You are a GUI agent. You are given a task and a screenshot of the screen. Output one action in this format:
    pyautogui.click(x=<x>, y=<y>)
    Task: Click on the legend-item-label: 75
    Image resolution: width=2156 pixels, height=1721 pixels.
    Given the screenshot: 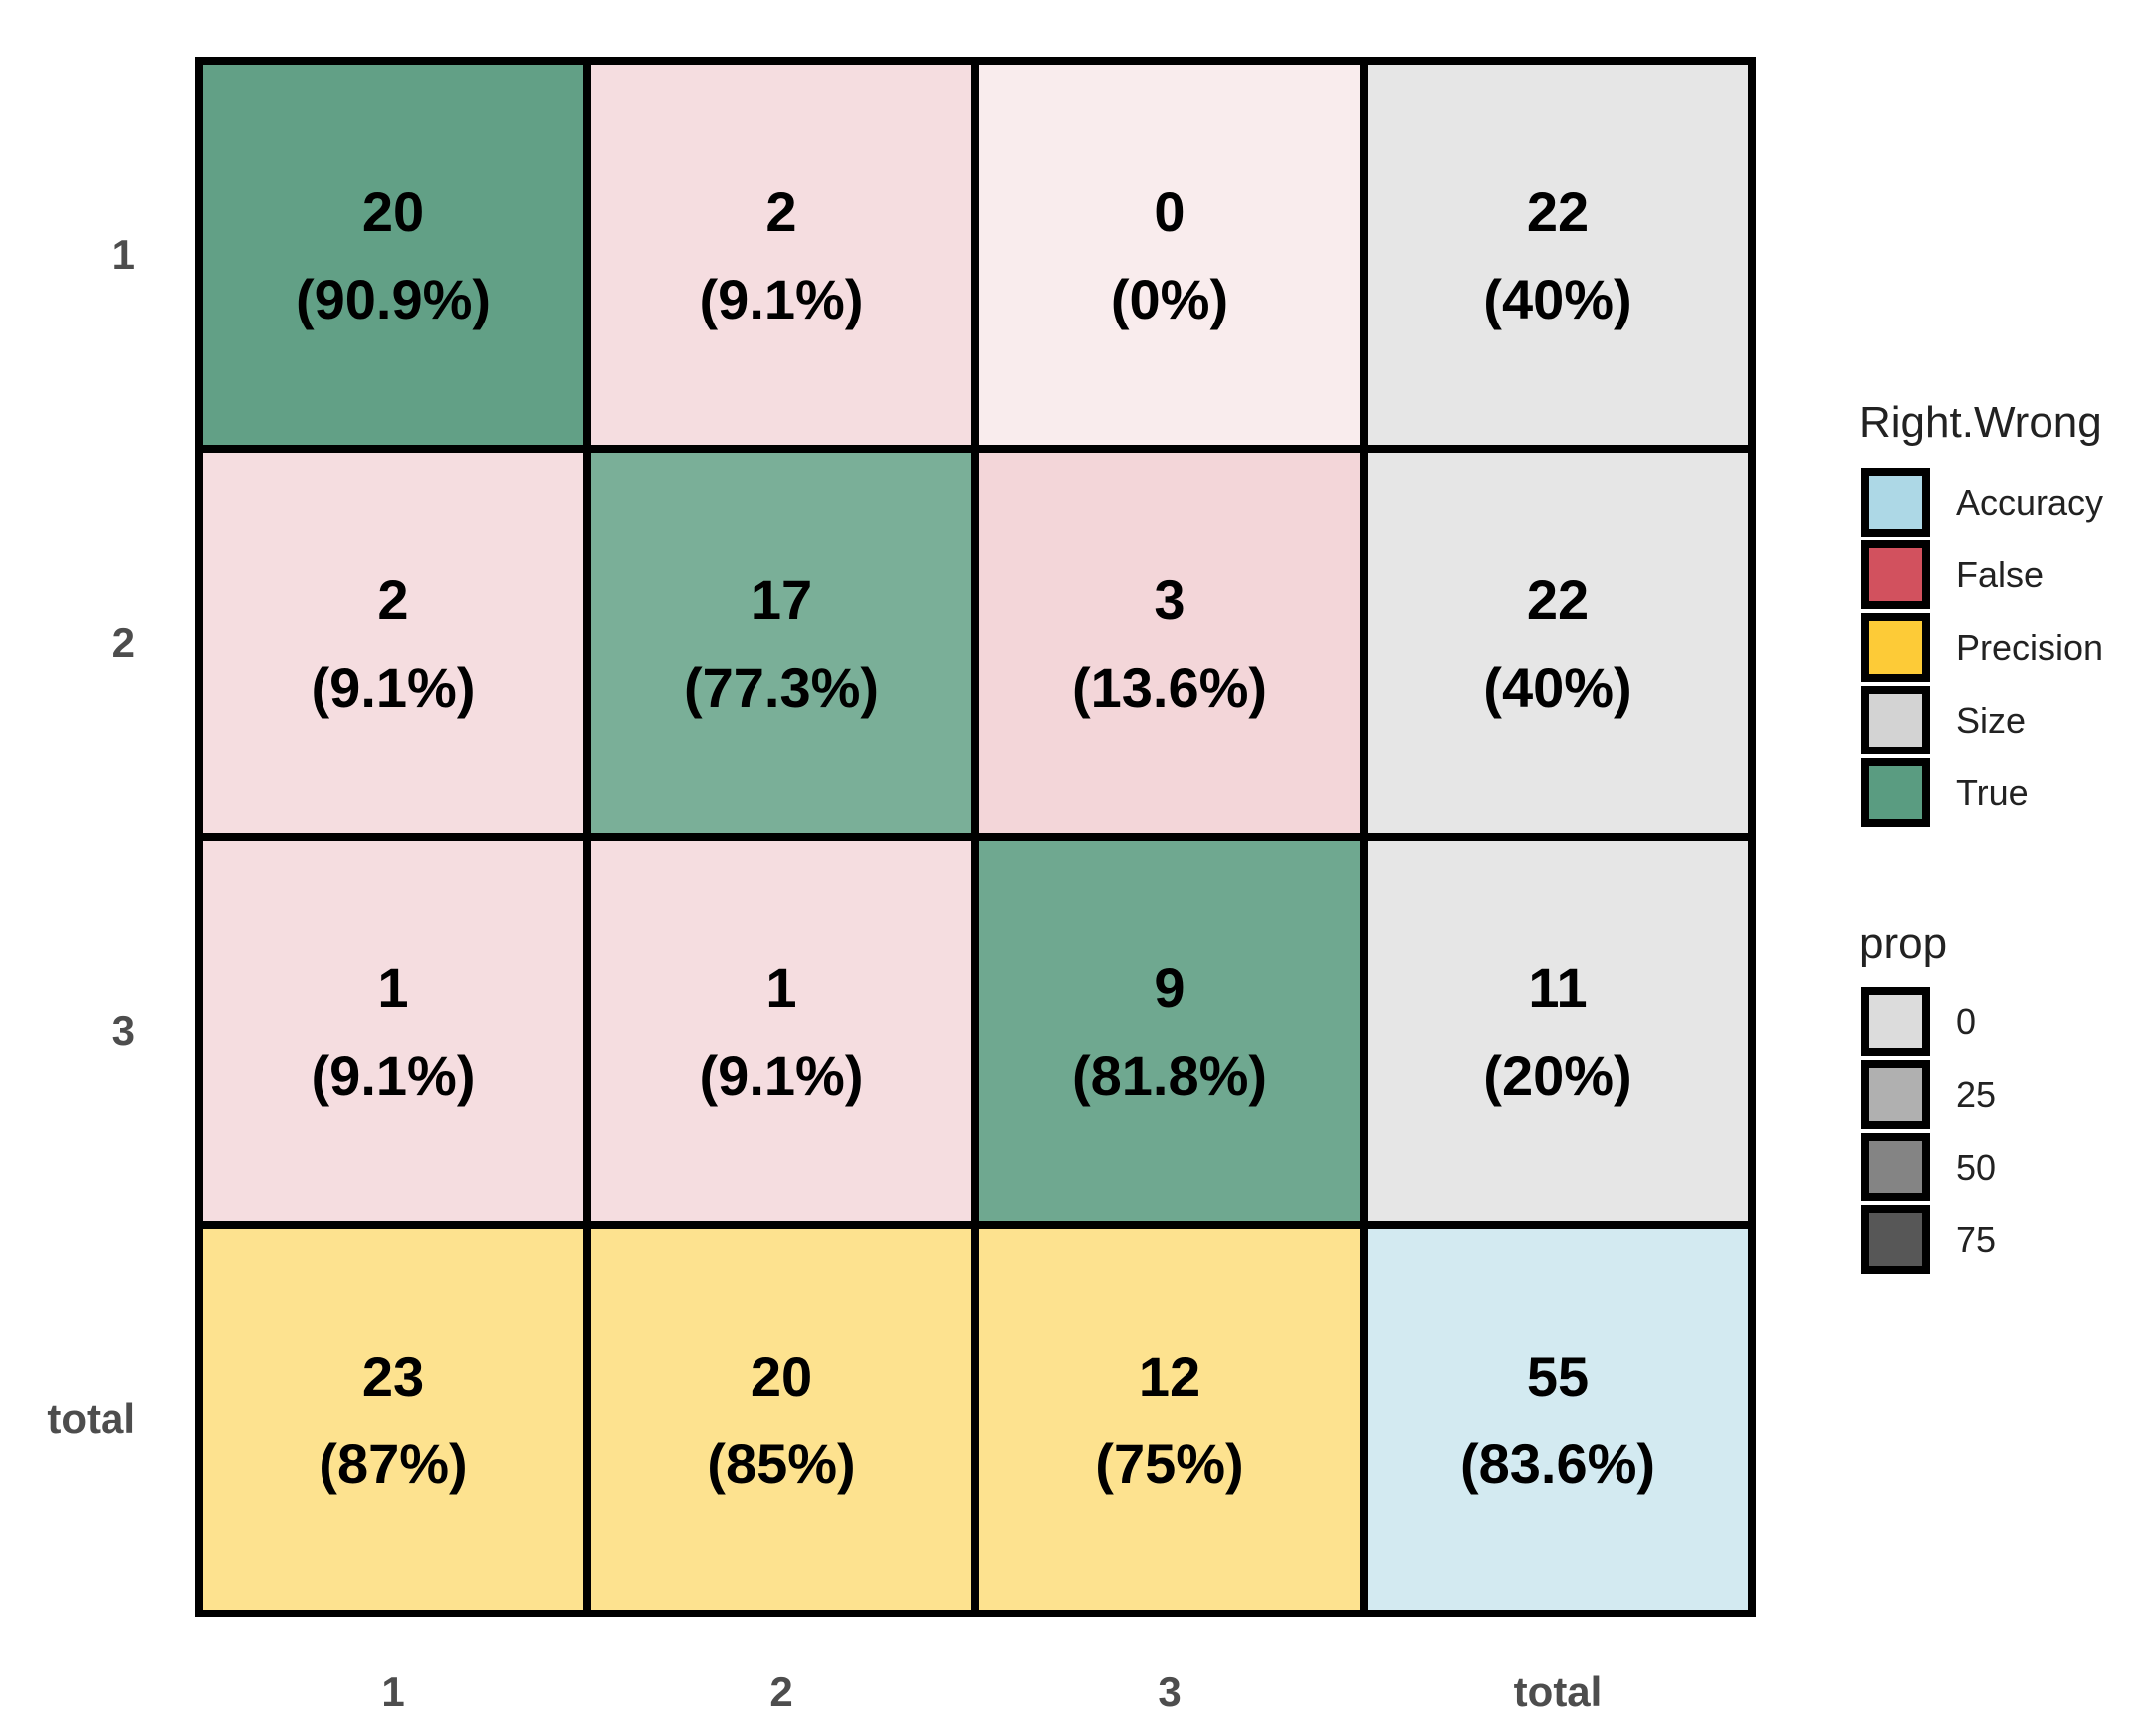 What is the action you would take?
    pyautogui.click(x=1976, y=1240)
    